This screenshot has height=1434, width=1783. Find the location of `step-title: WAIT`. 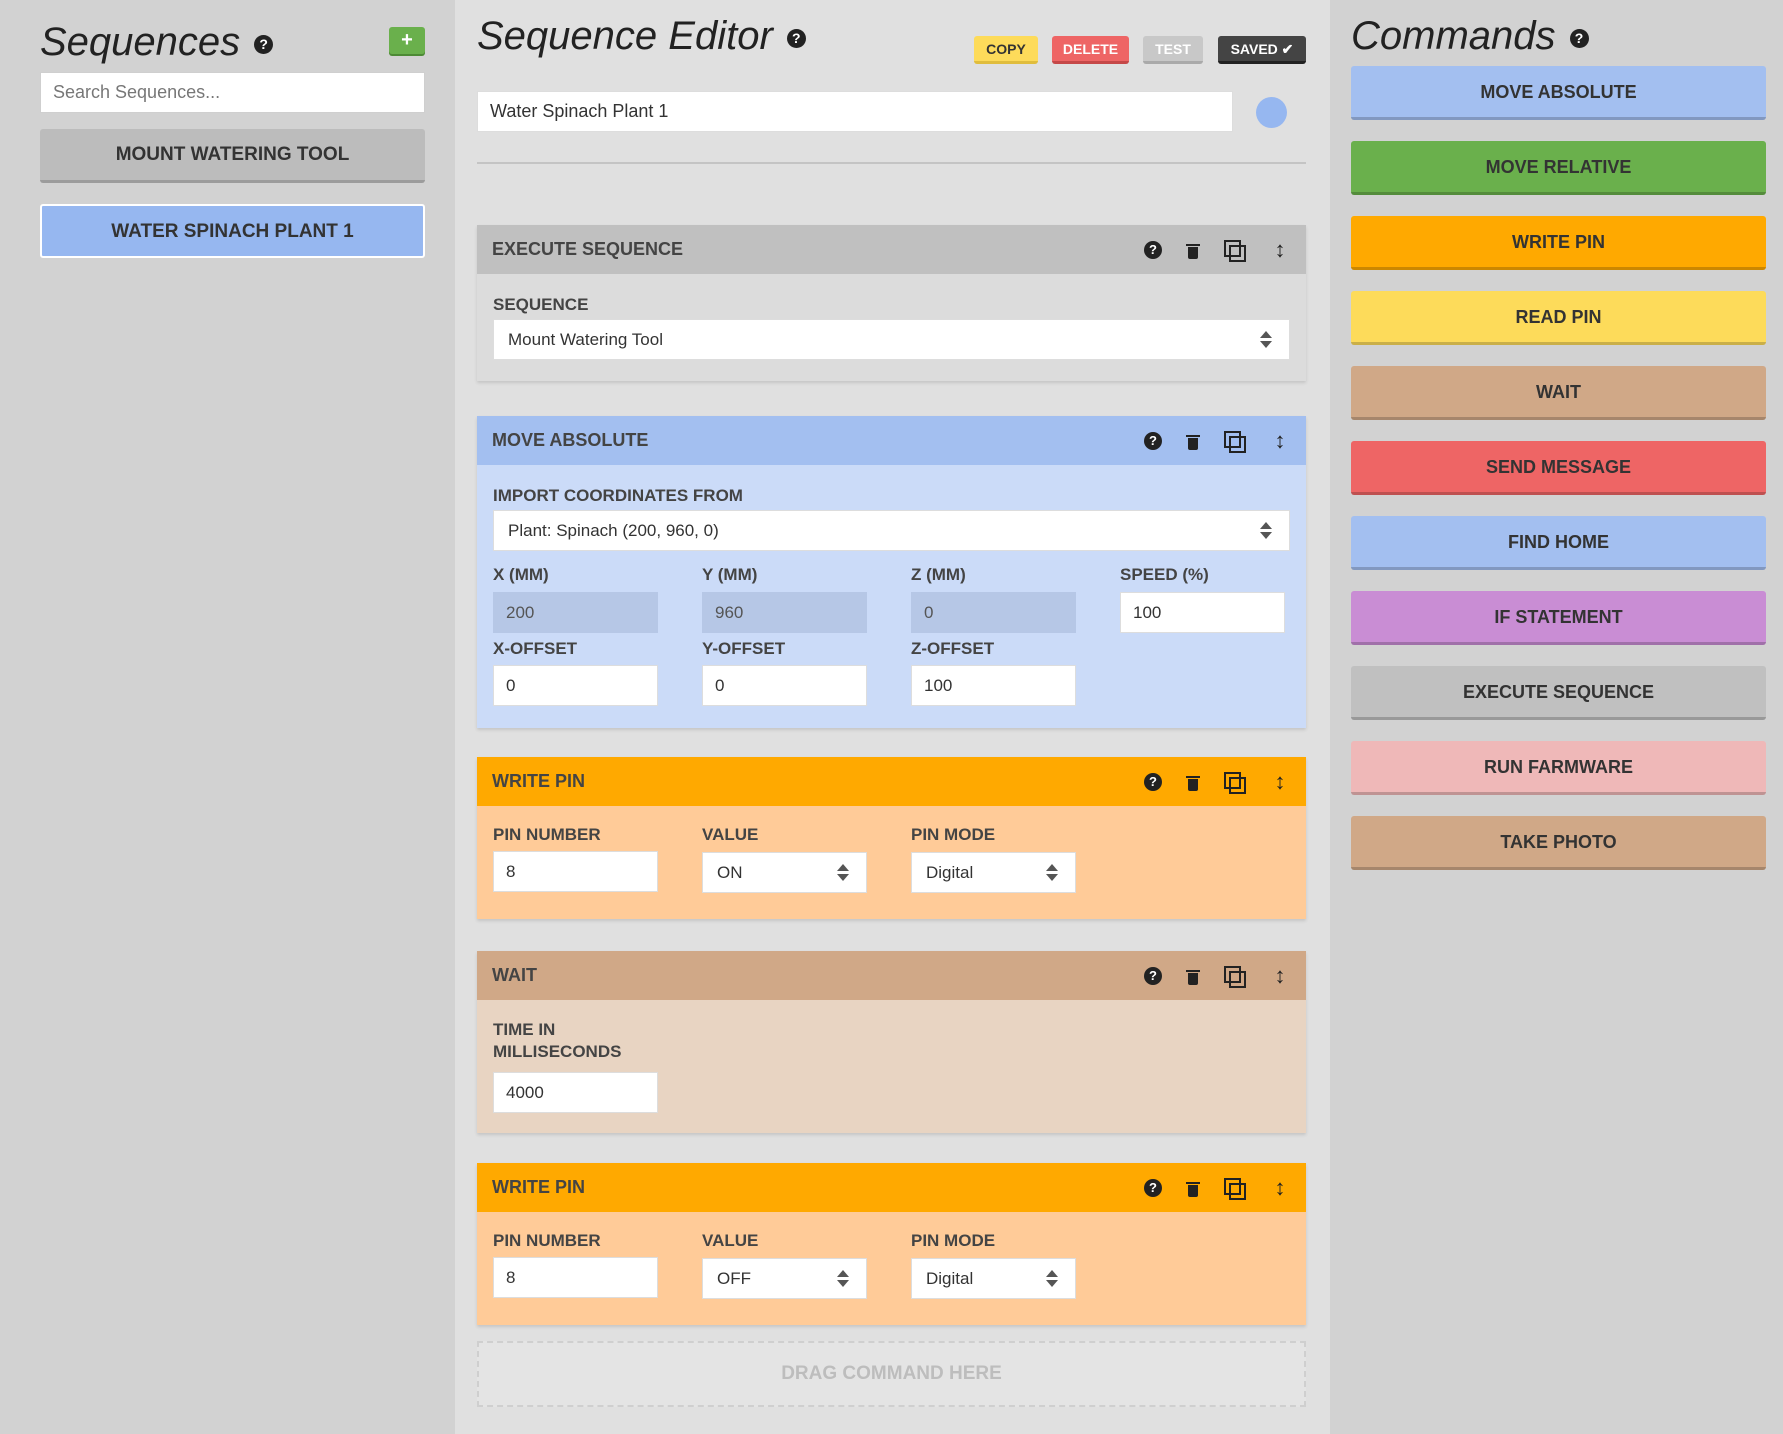

step-title: WAIT is located at coordinates (514, 975).